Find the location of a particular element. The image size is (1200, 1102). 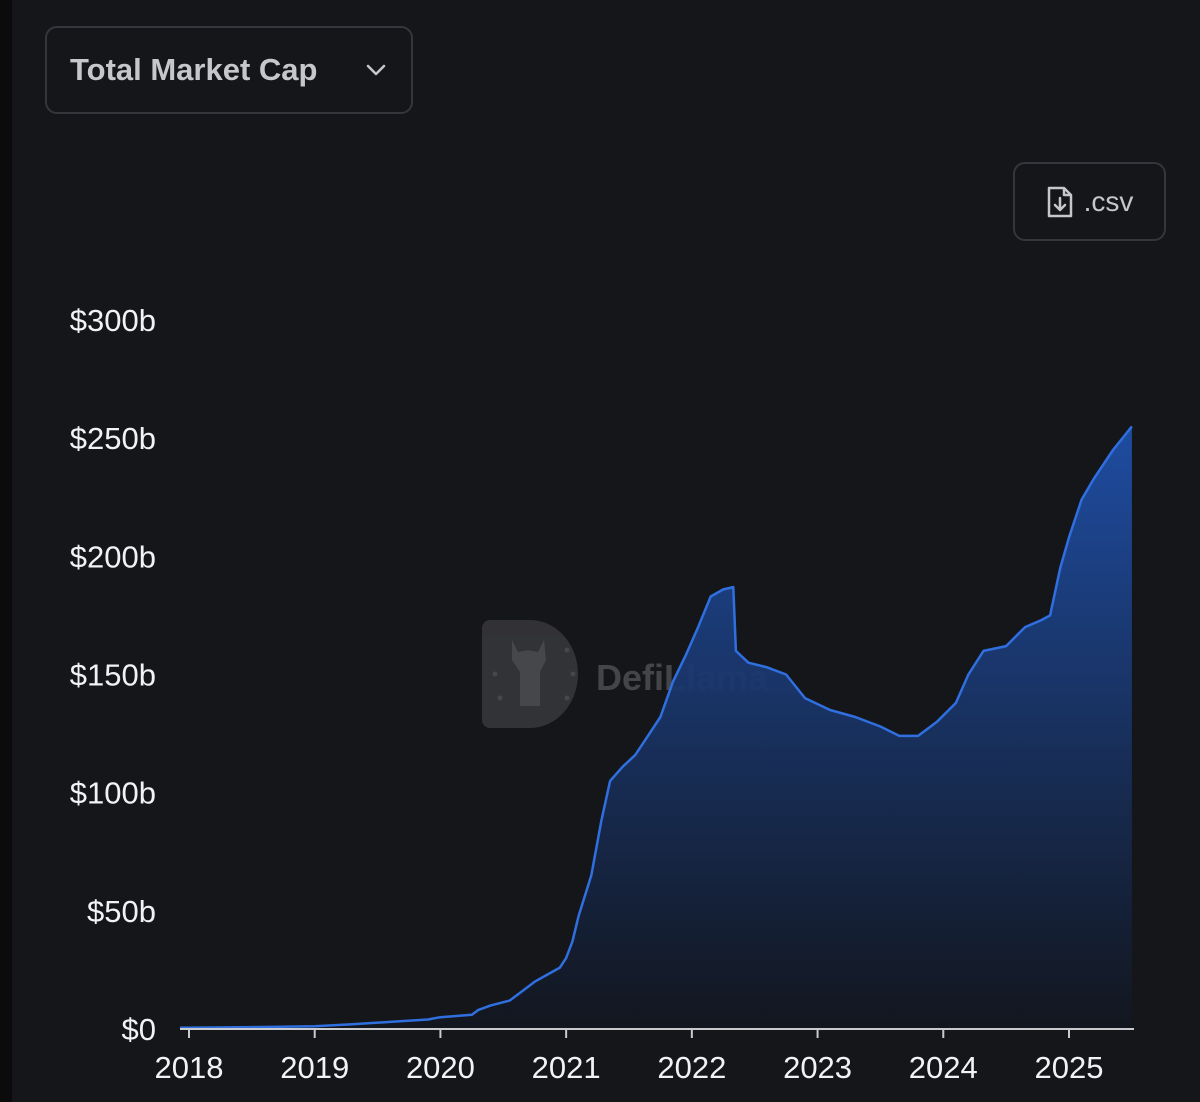

x-tick-label: 2022 is located at coordinates (691, 1067).